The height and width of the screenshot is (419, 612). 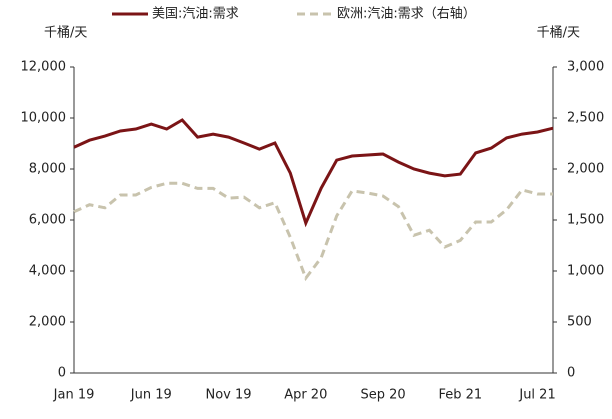 I want to click on x-tick-label: Nov 19, so click(x=228, y=395).